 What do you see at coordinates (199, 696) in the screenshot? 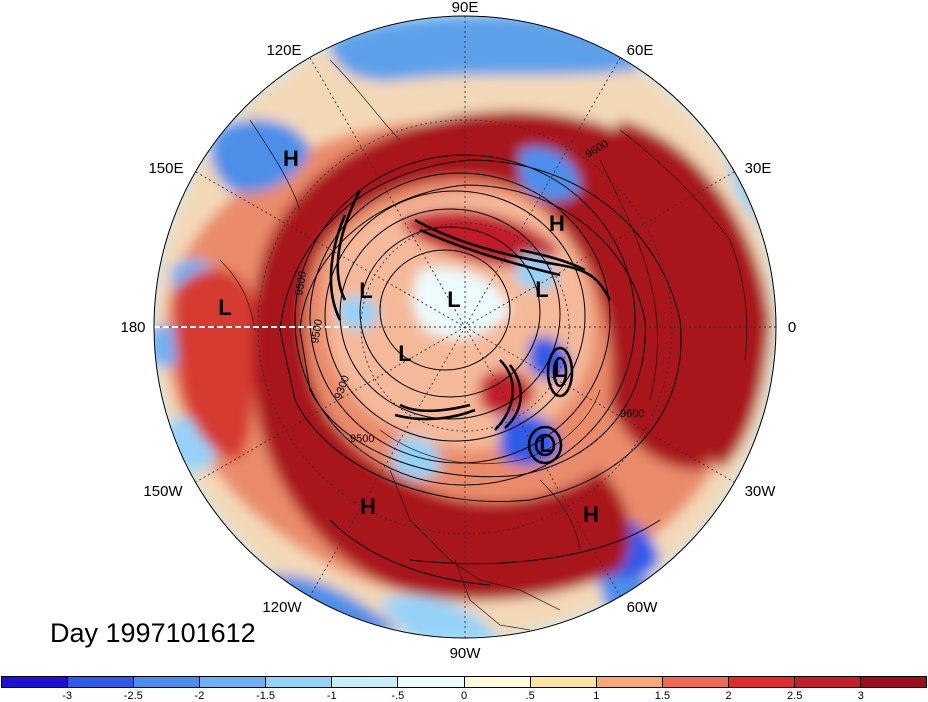
I see `colorbar-tick-label: -2` at bounding box center [199, 696].